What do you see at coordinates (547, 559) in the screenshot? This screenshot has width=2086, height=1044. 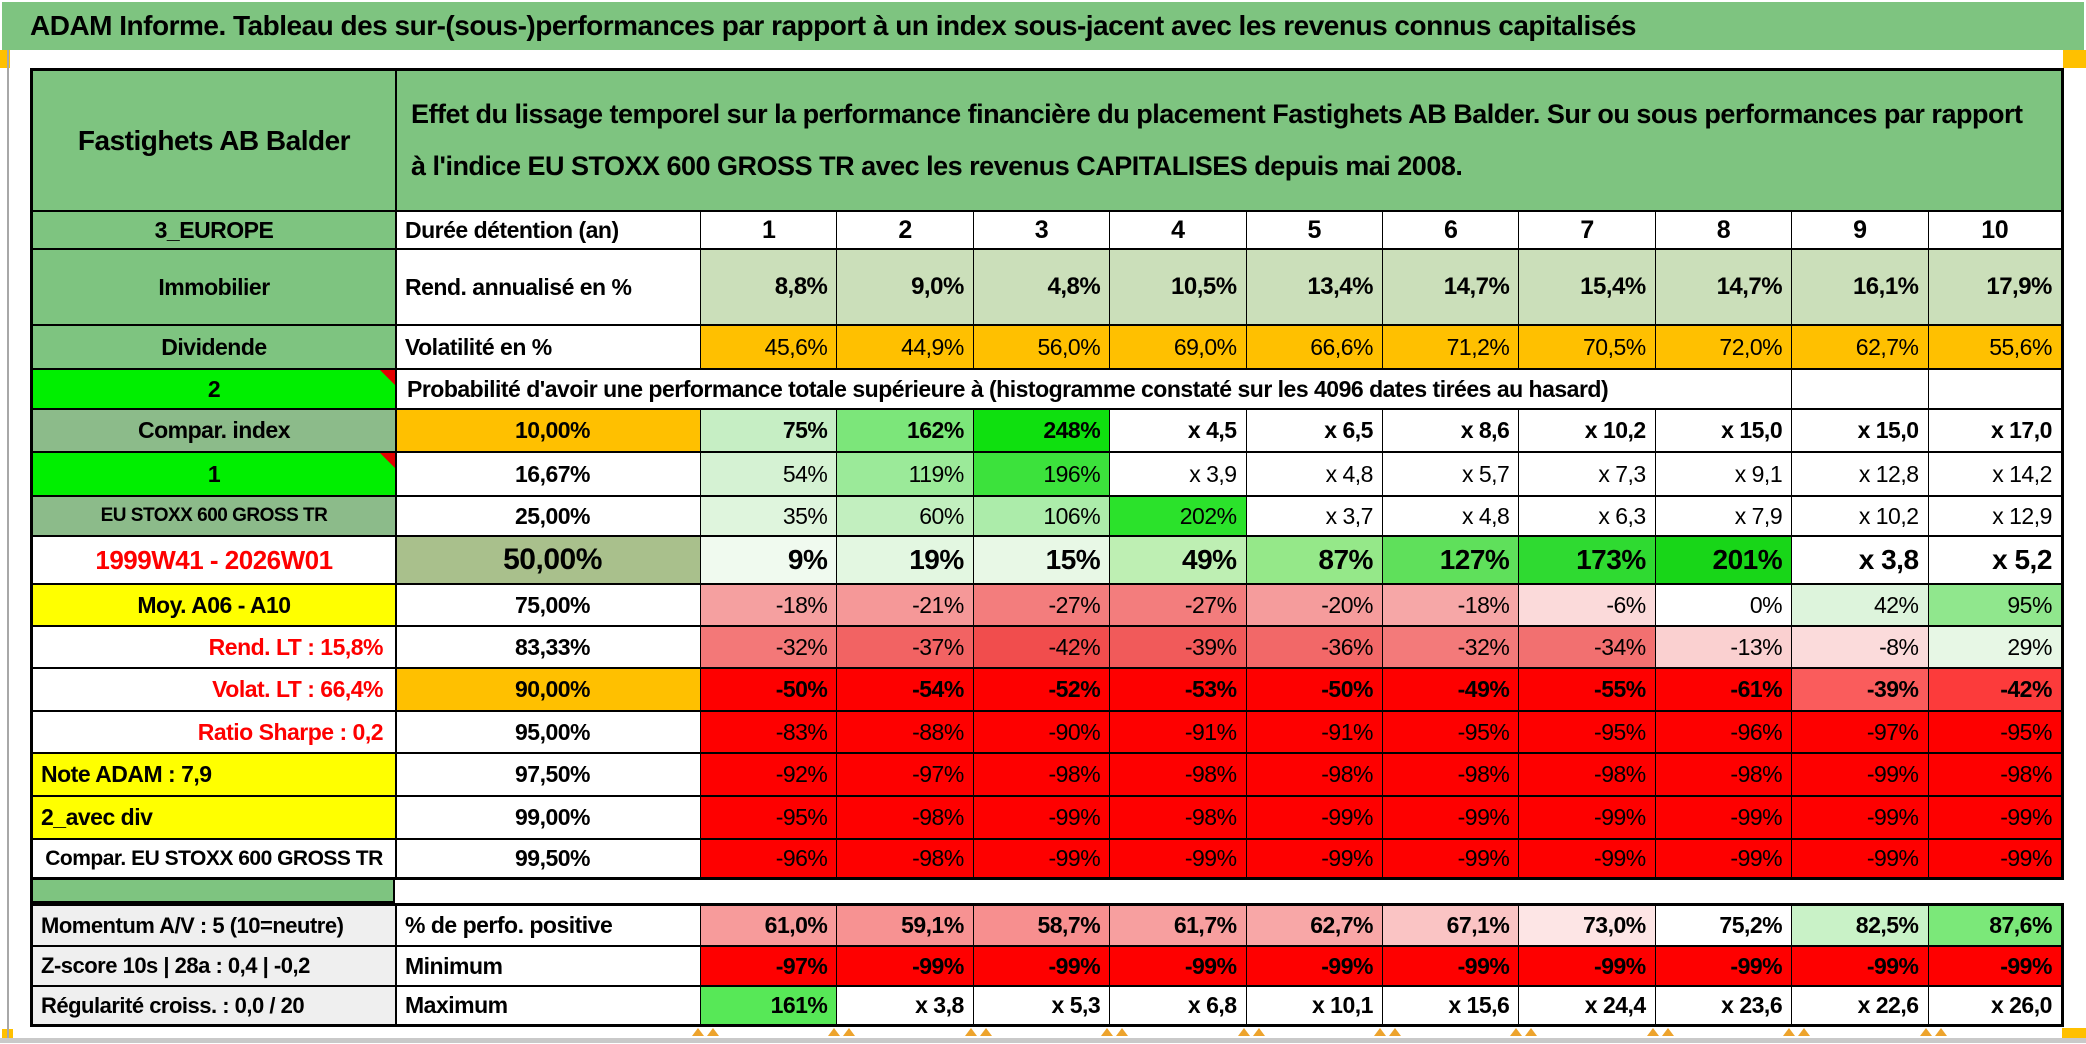 I see `threshold-cell: 50,00%` at bounding box center [547, 559].